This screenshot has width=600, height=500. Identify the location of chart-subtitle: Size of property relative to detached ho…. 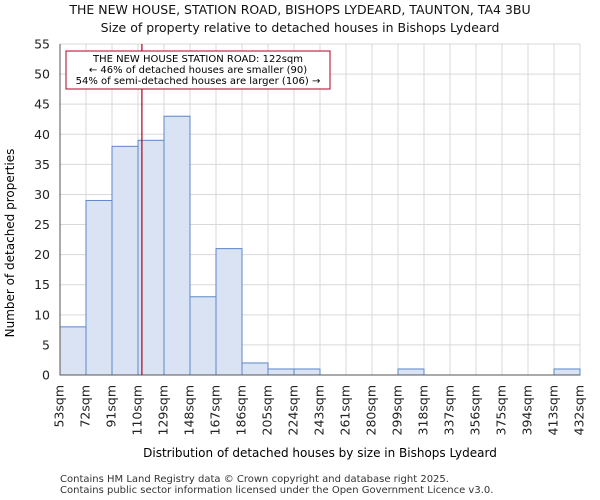
(300, 27).